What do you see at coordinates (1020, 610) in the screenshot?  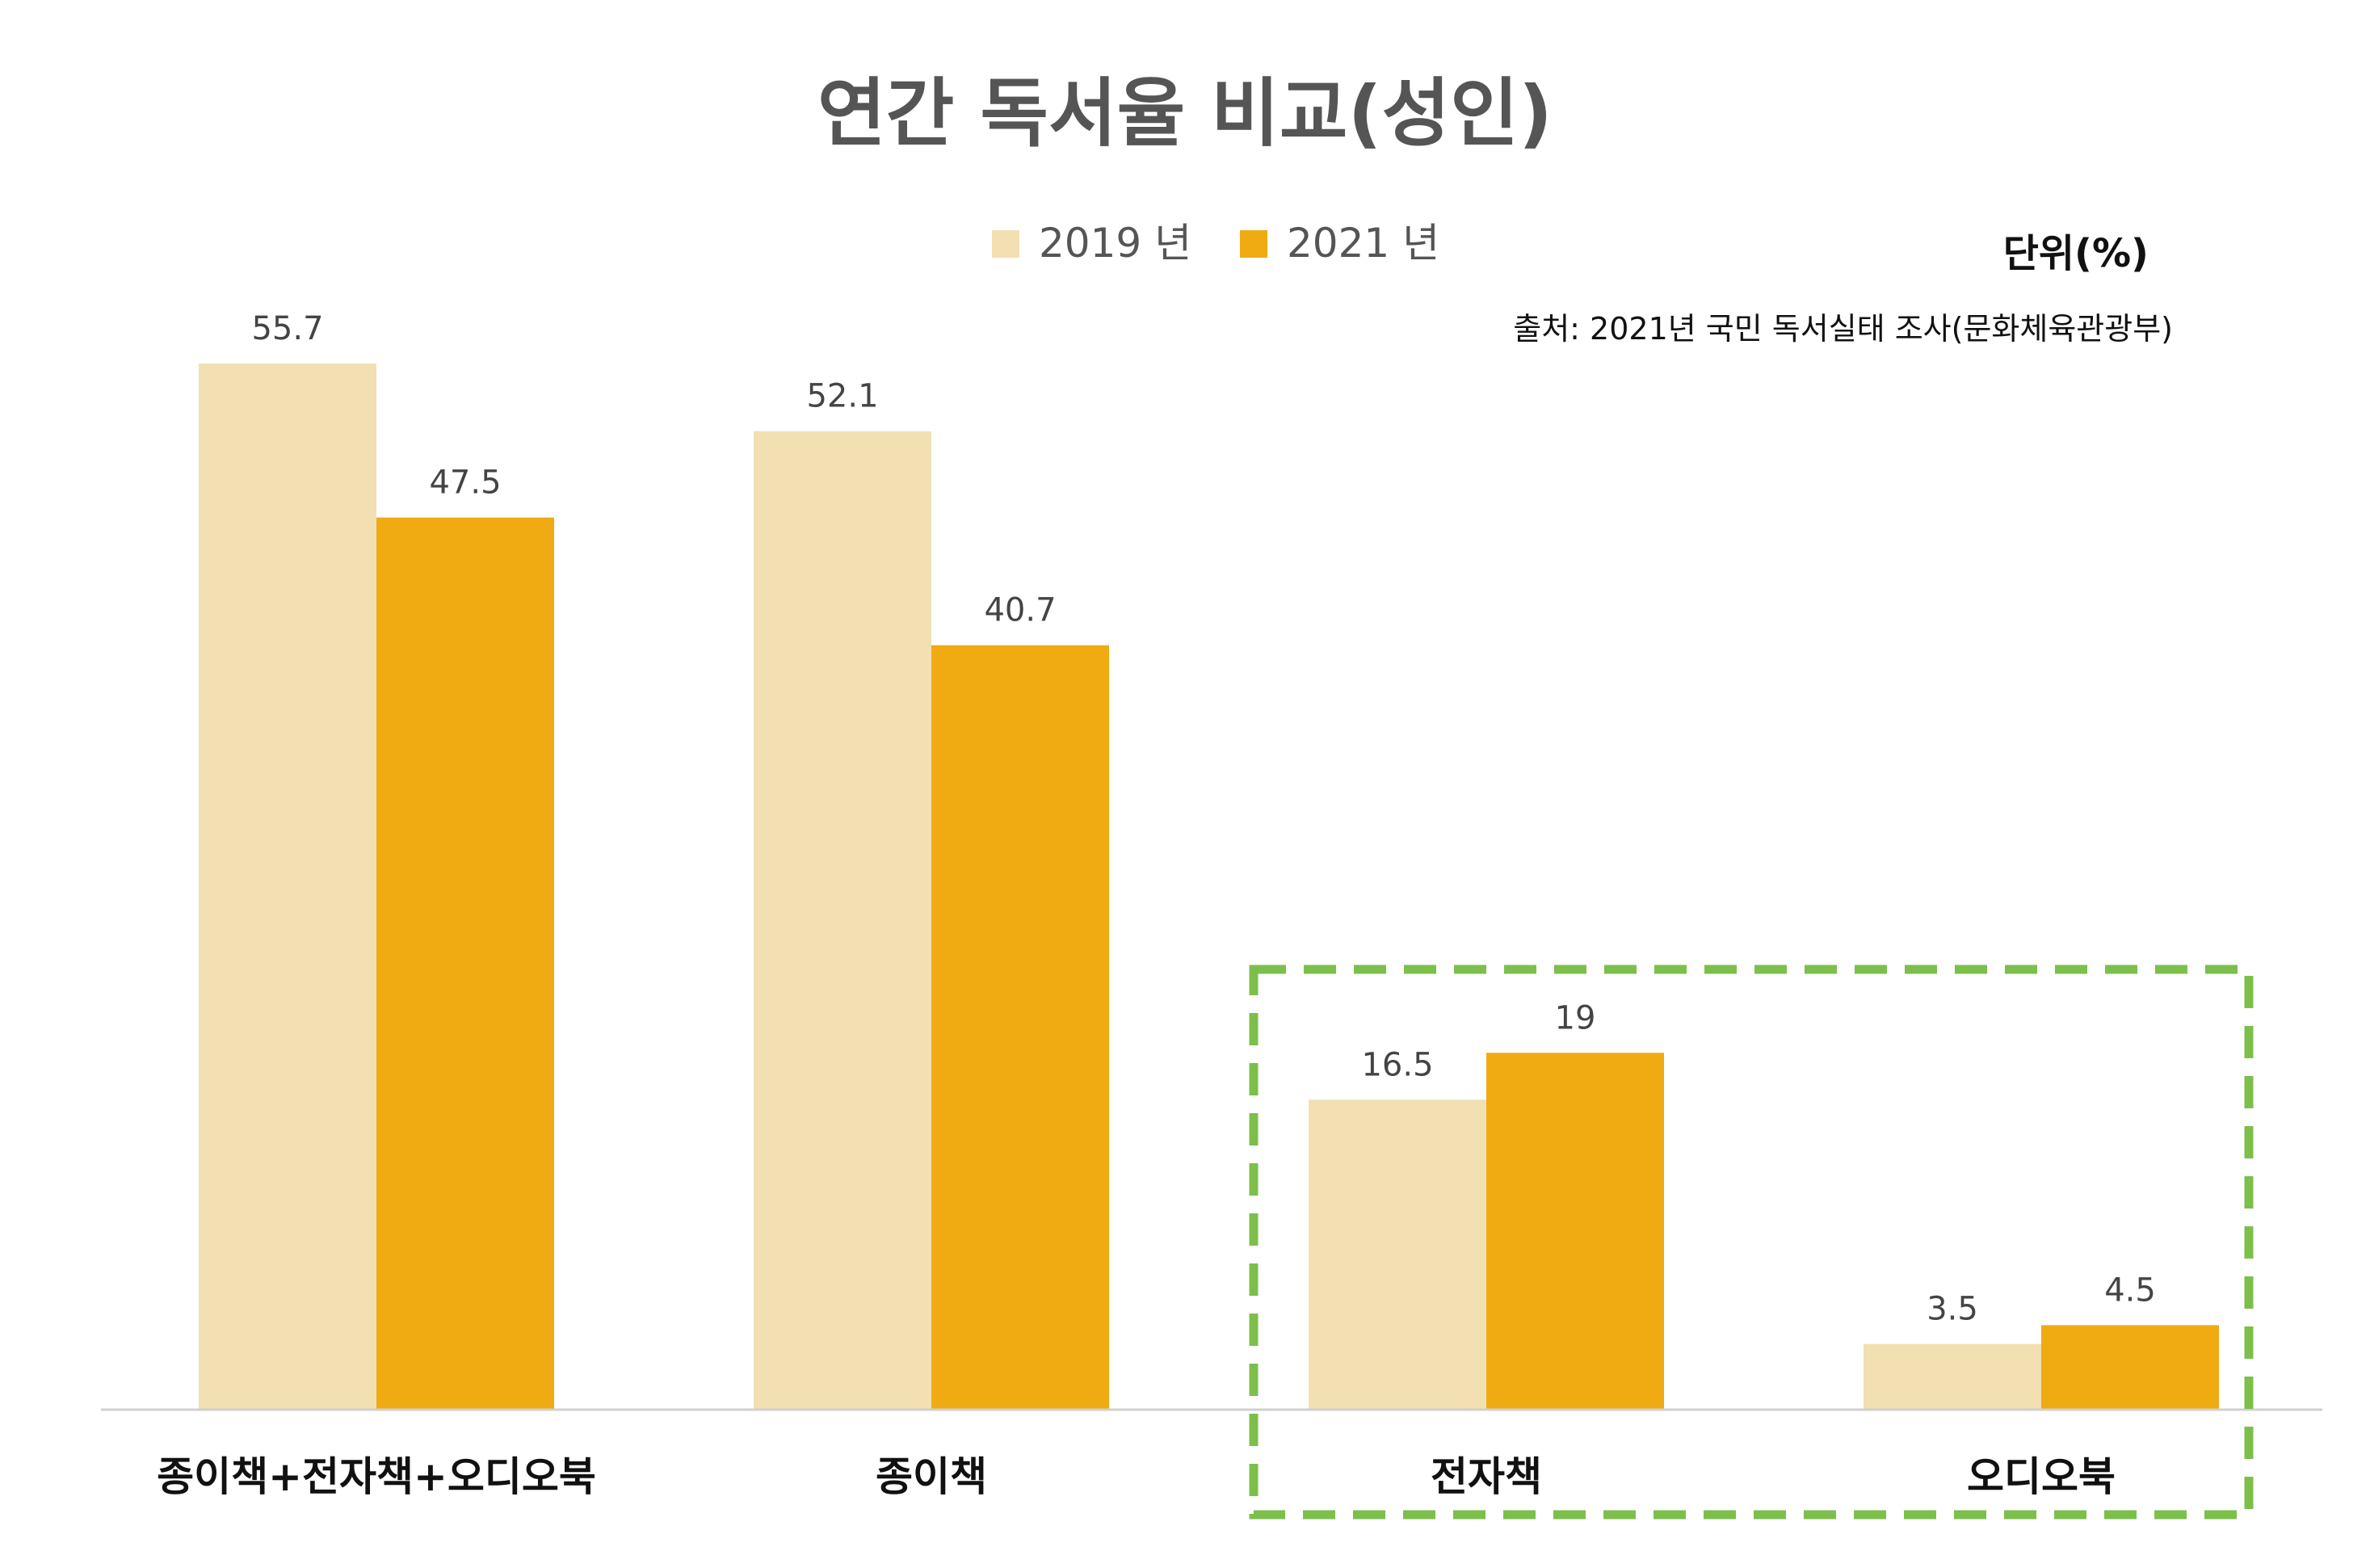 I see `value-label: 40.7` at bounding box center [1020, 610].